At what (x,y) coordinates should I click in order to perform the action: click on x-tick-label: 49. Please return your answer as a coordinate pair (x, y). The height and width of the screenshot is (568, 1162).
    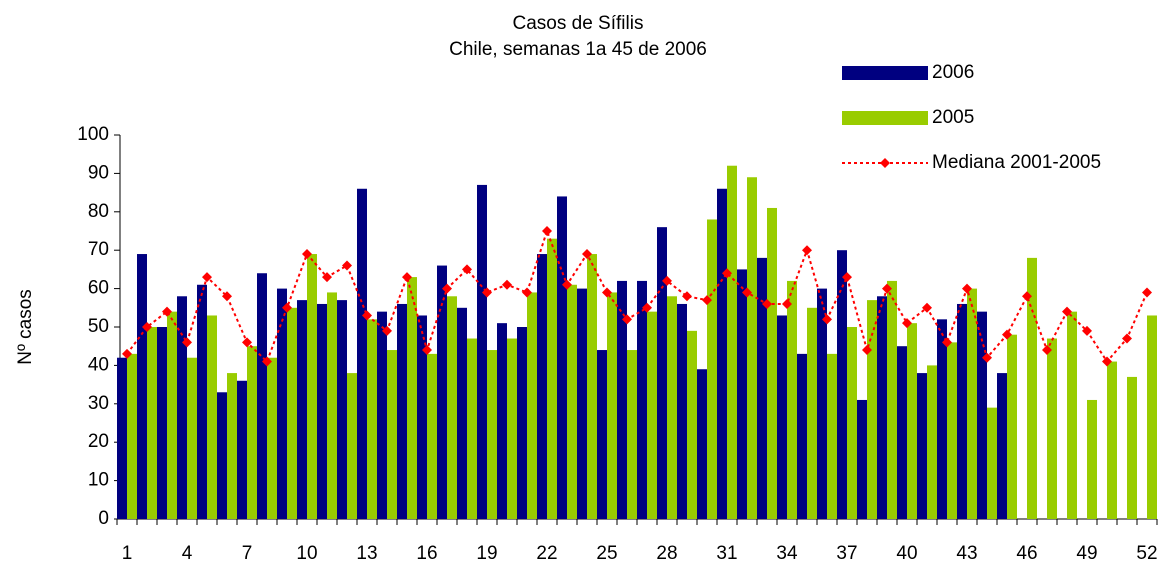
    Looking at the image, I should click on (1086, 553).